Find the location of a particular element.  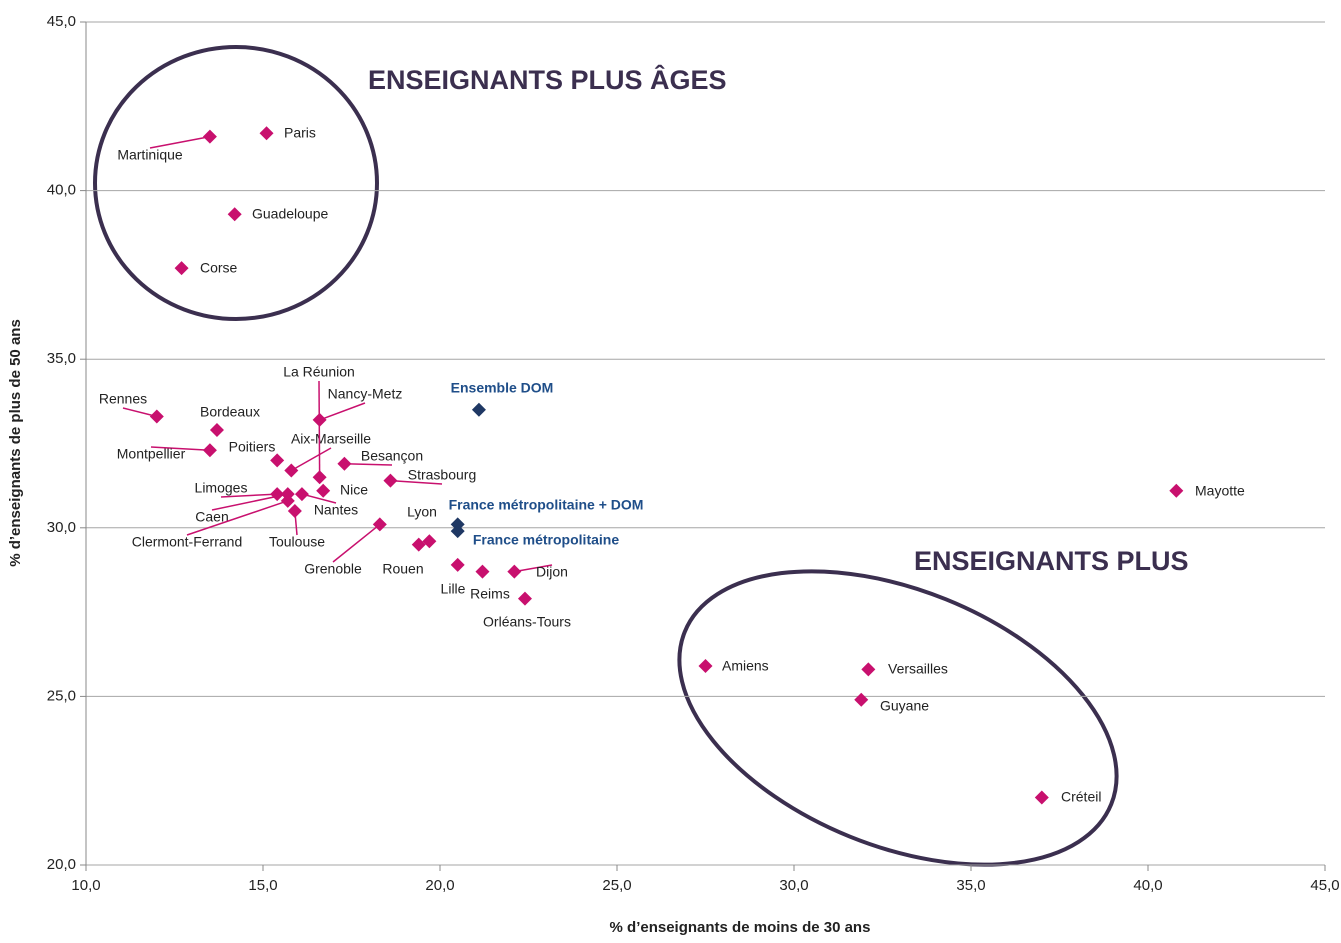

point-label: Corse is located at coordinates (219, 268).